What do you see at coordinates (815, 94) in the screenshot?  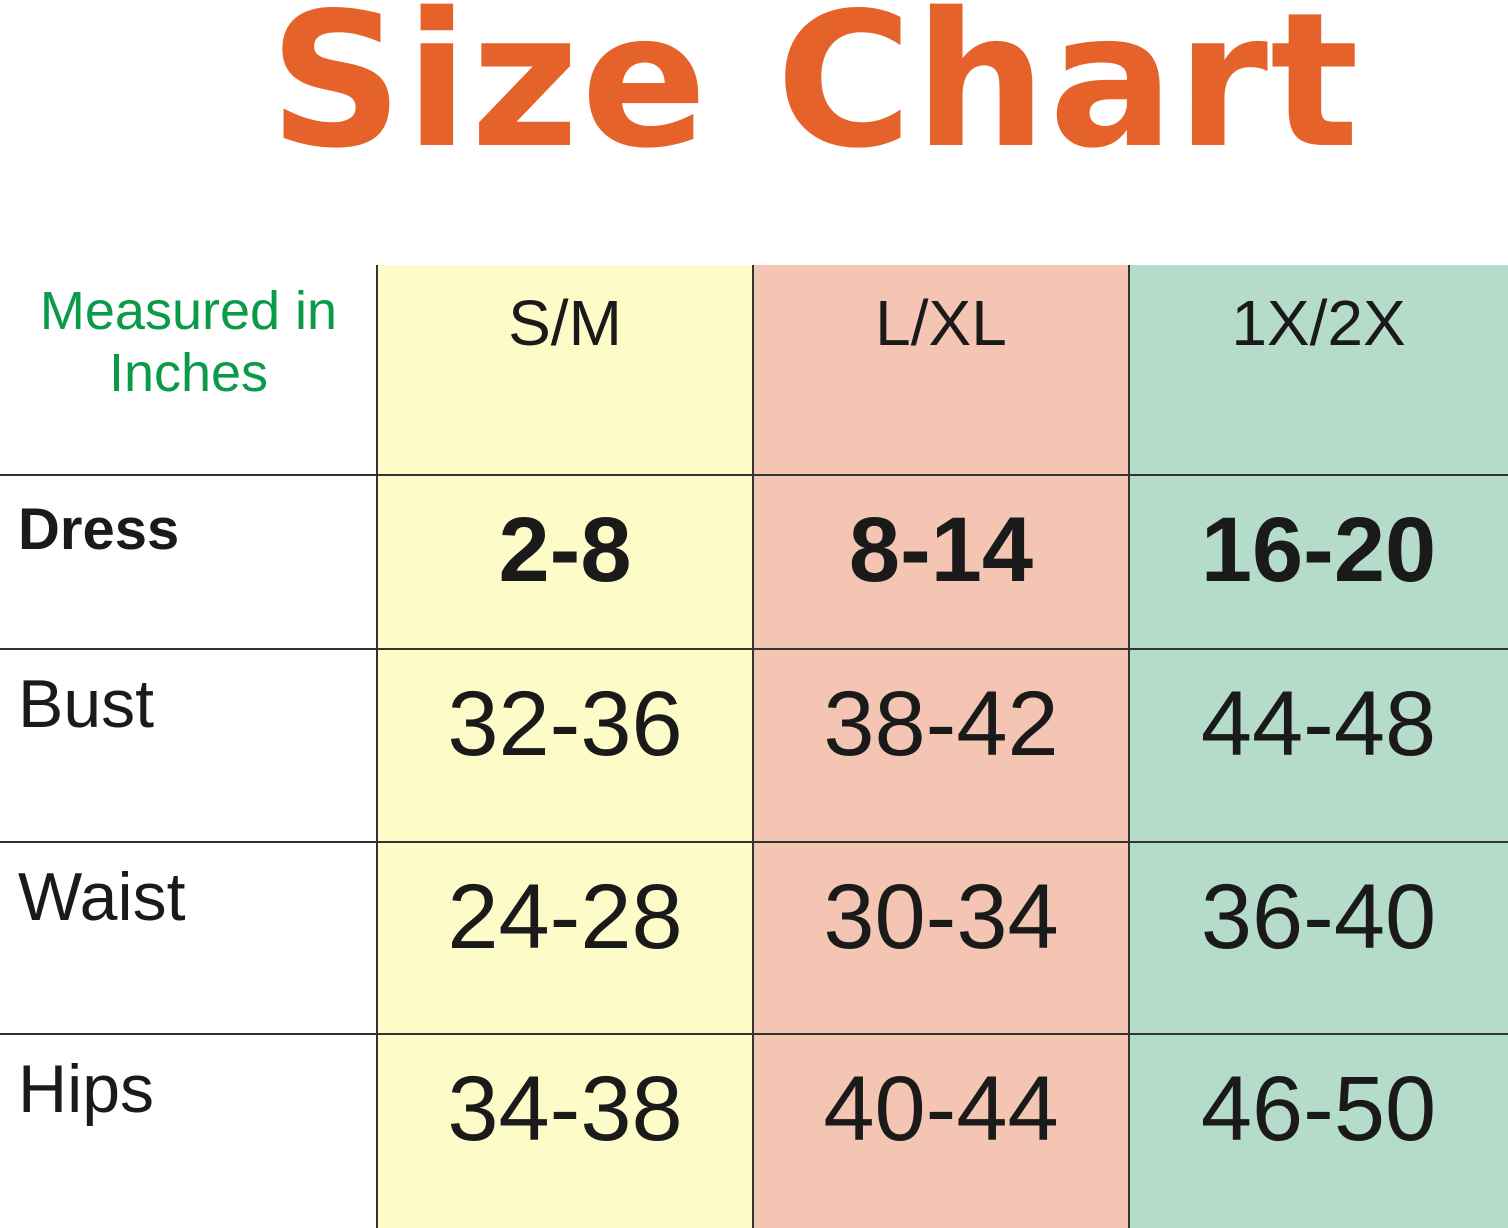 I see `title: Size Chart` at bounding box center [815, 94].